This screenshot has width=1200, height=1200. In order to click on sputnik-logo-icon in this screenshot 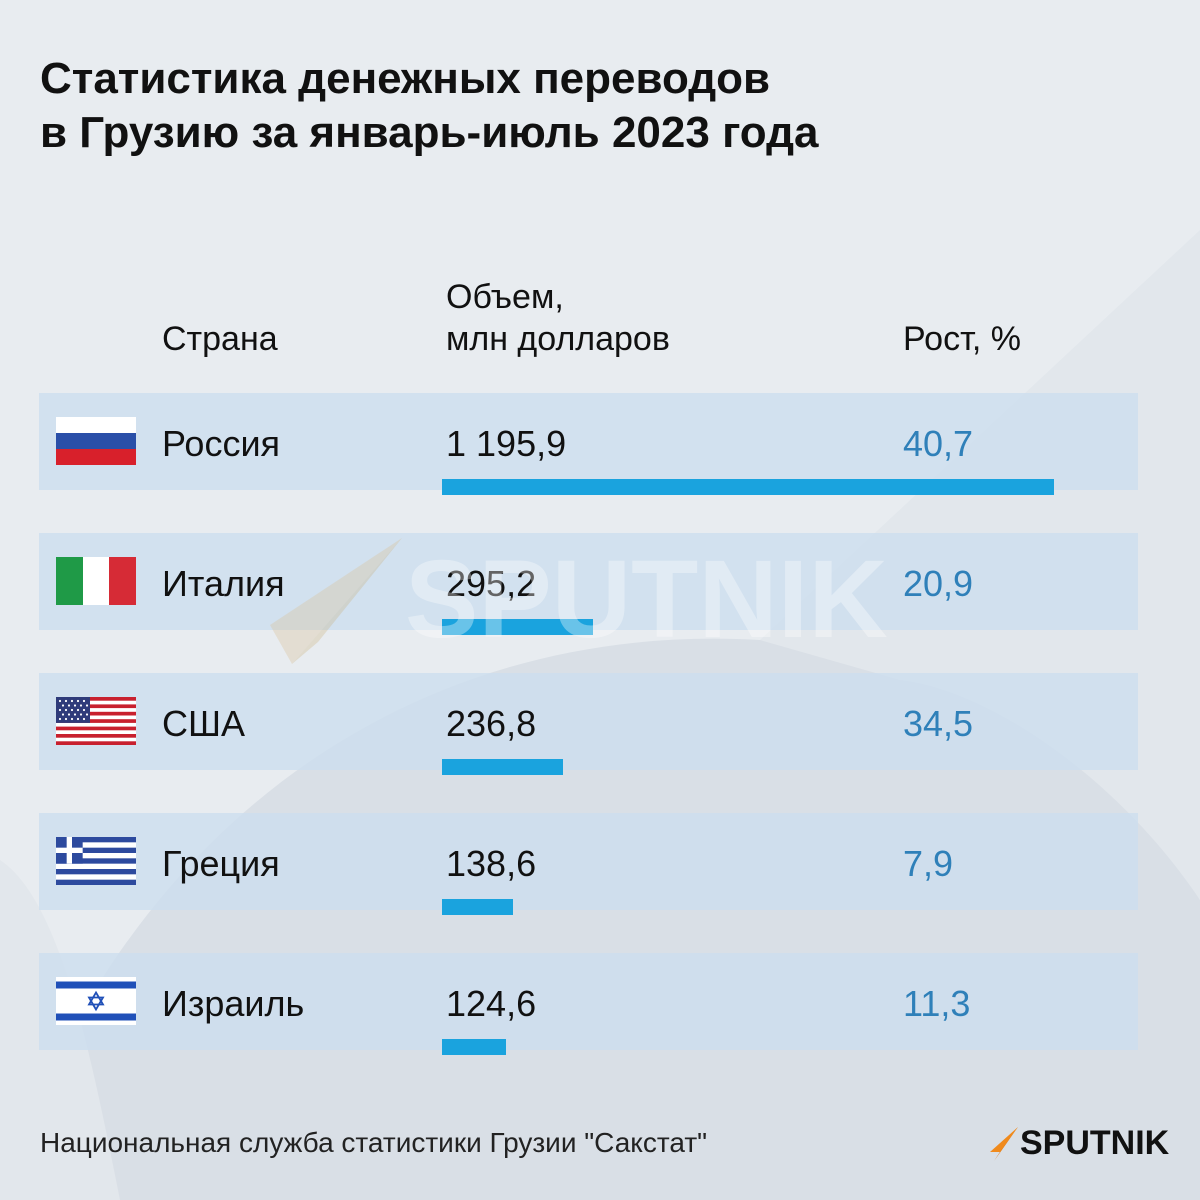, I will do `click(1004, 1144)`.